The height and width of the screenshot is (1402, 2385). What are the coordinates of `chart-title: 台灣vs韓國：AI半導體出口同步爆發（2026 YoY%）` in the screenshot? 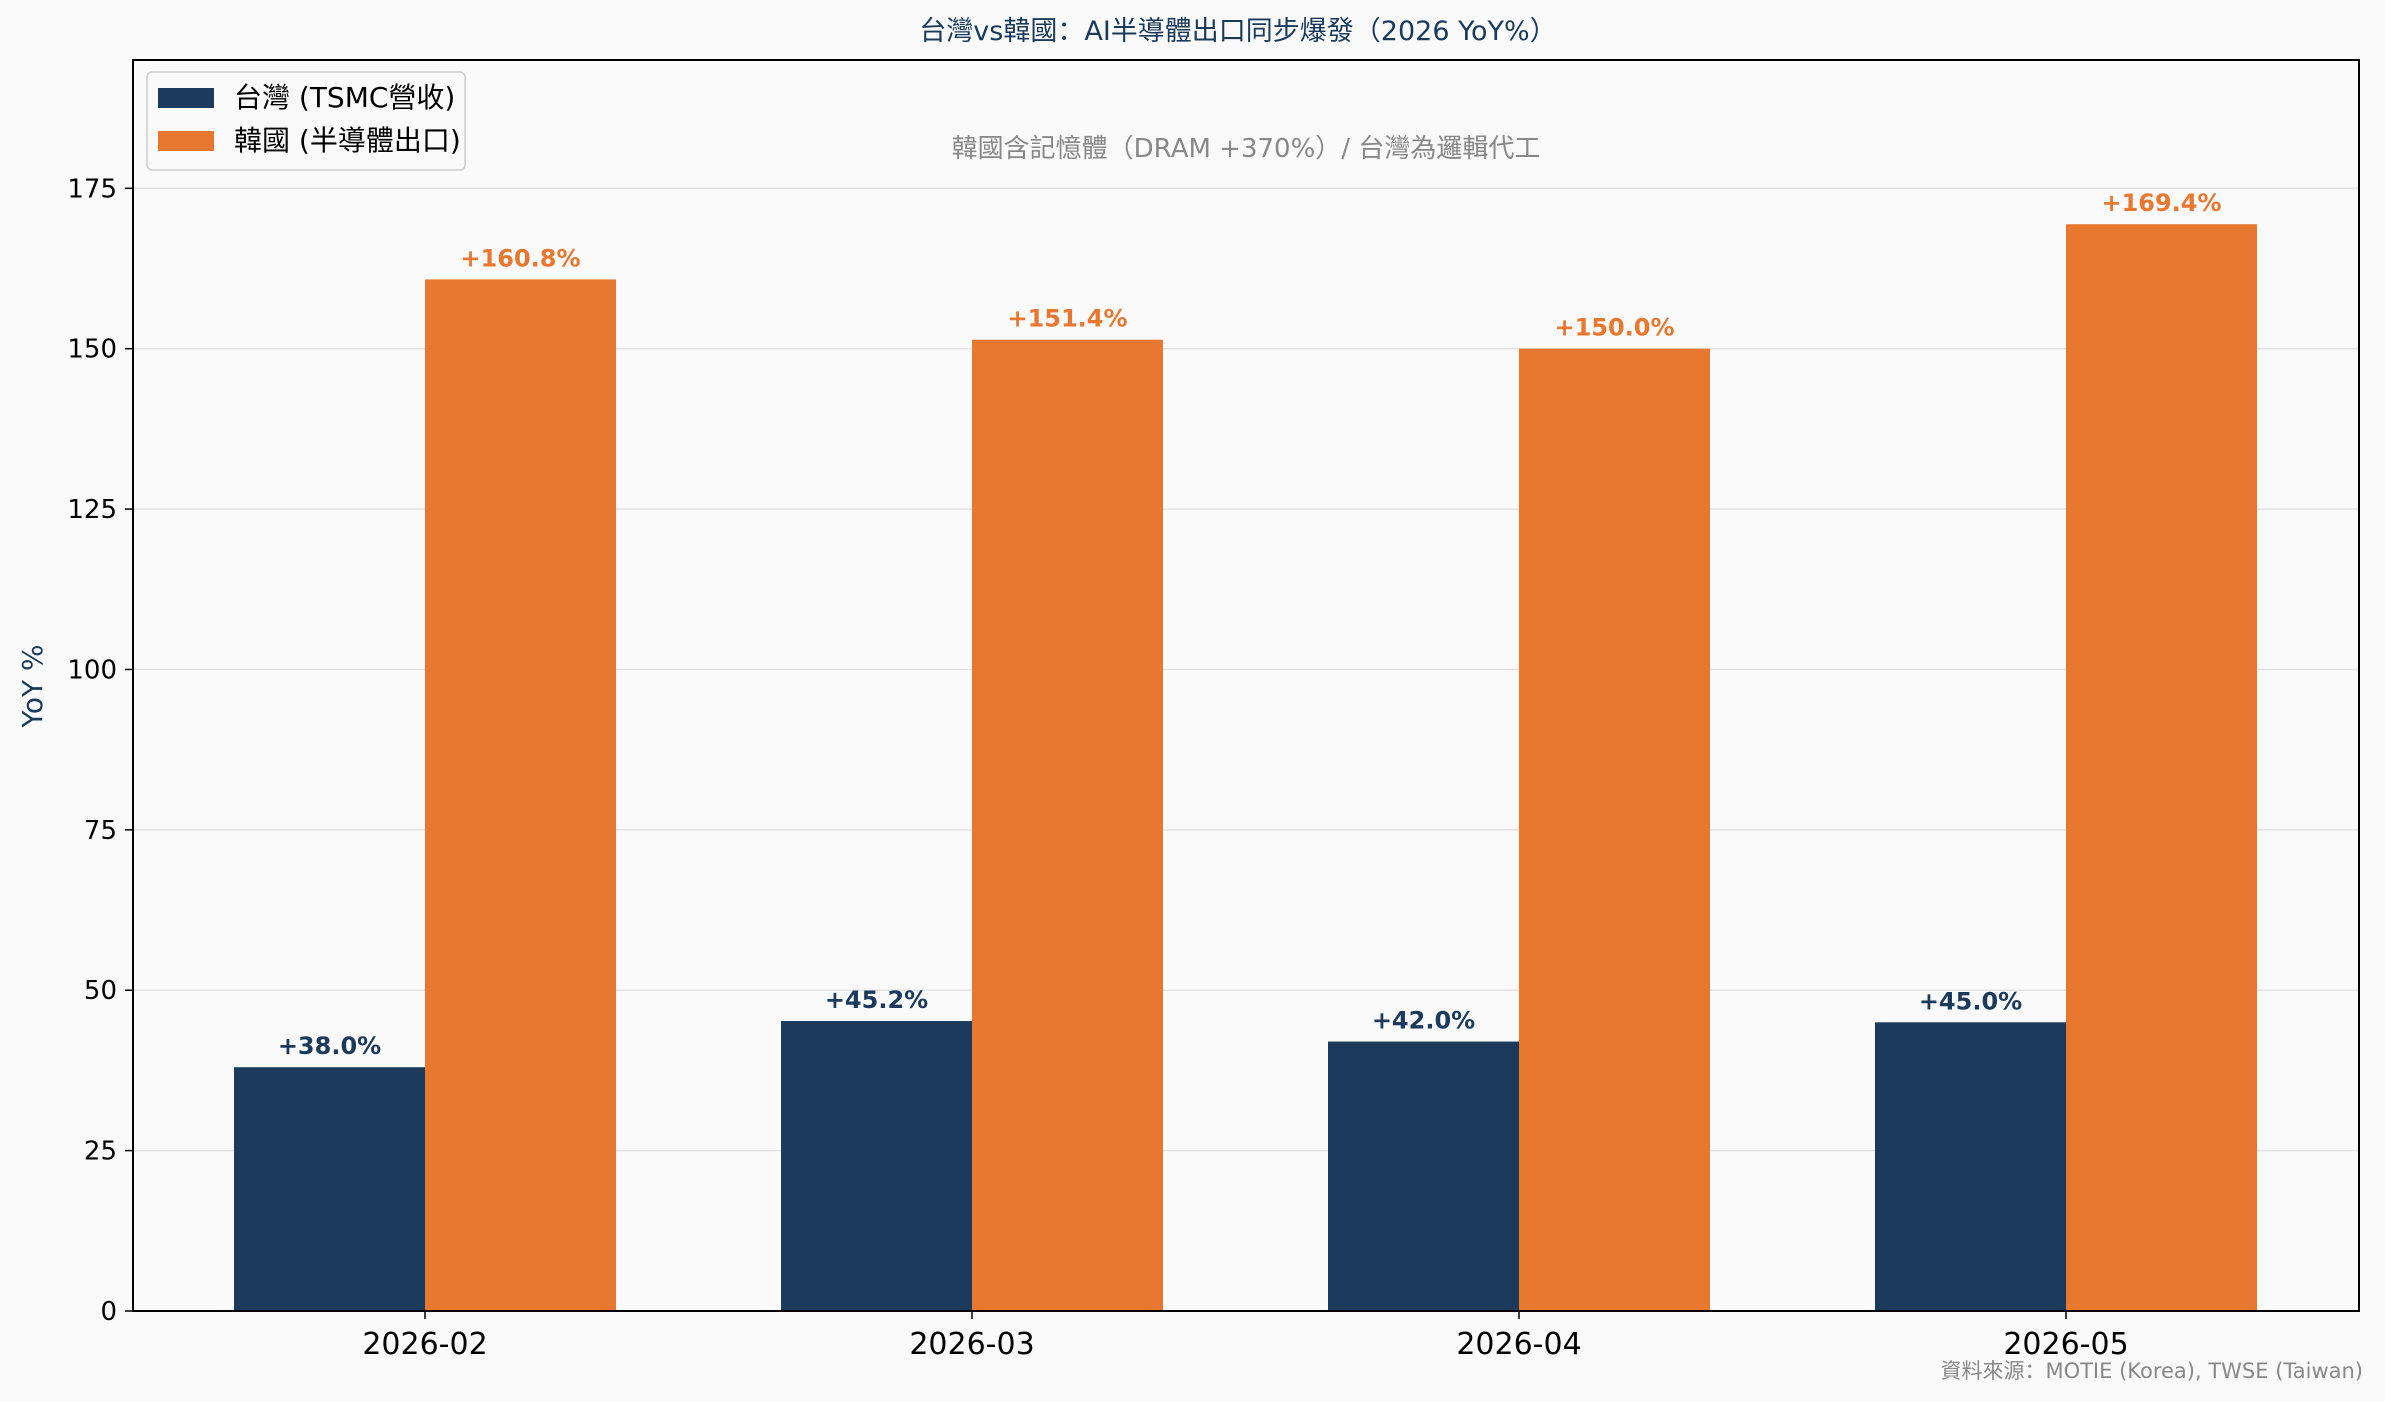 It's located at (1237, 31).